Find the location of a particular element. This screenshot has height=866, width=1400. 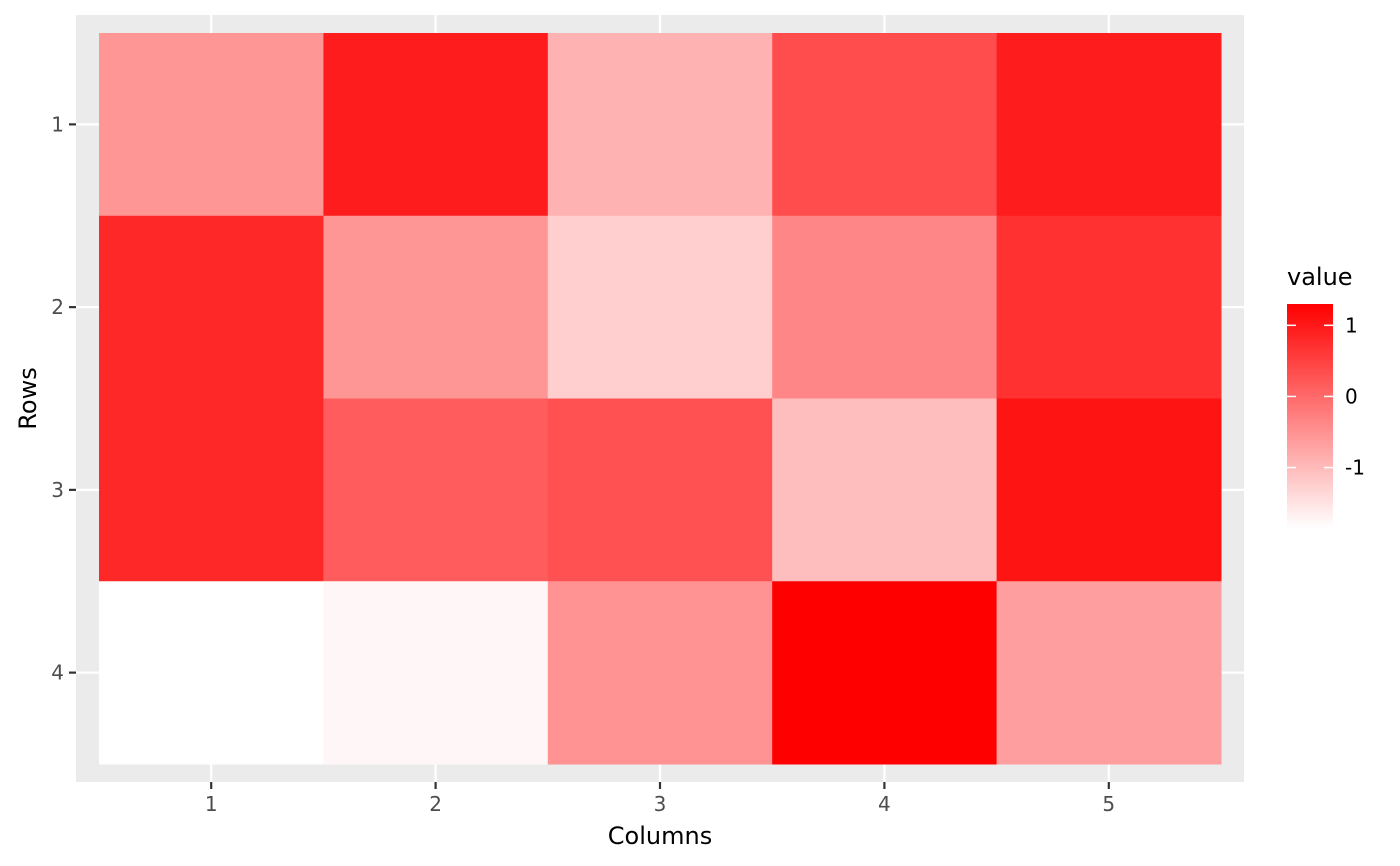

color-legend: value 1 0 -1 is located at coordinates (1326, 395).